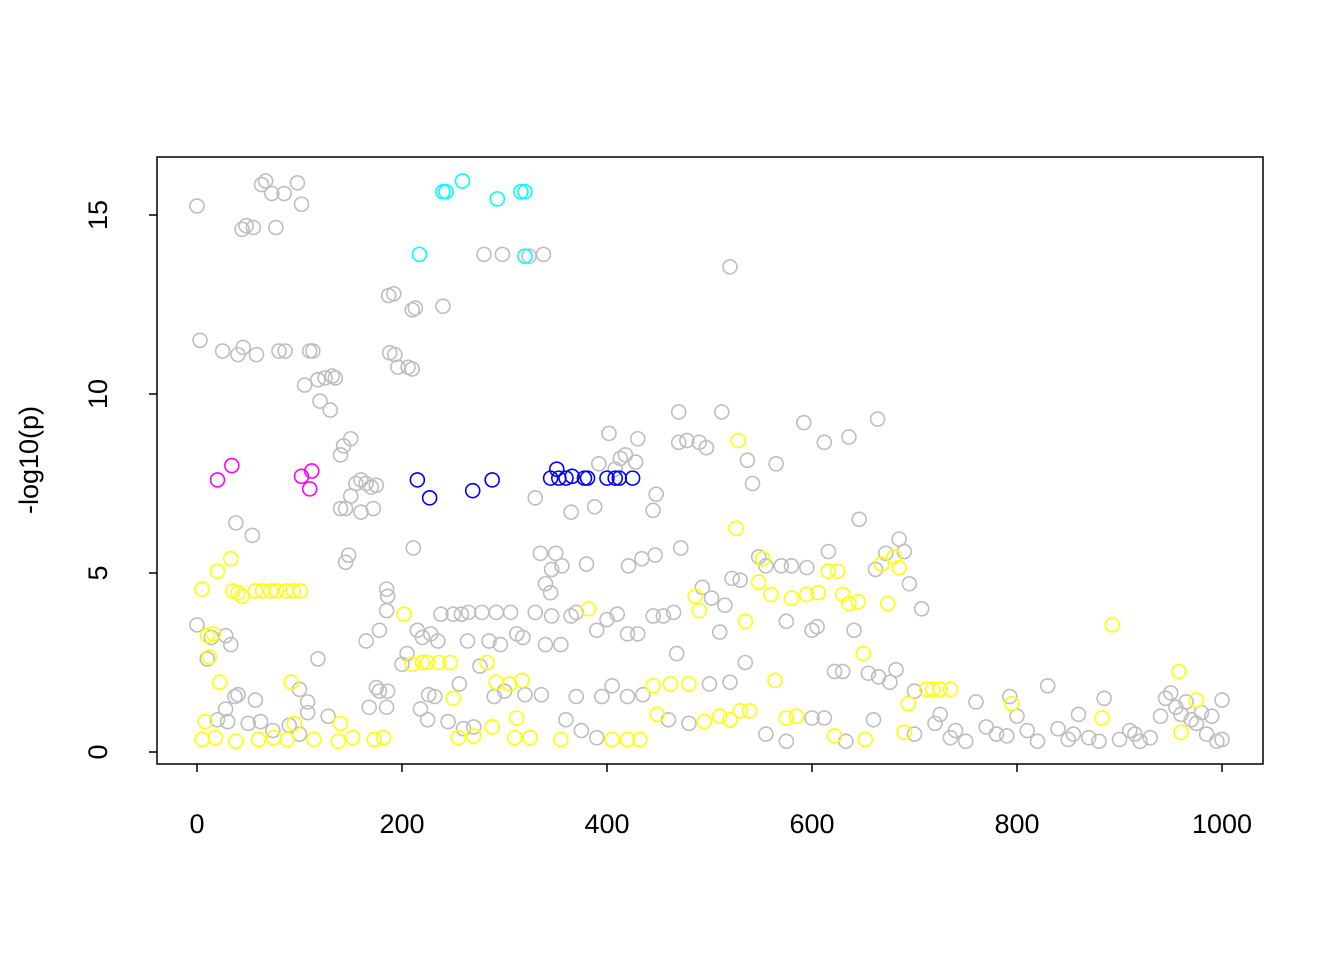  Describe the element at coordinates (98, 215) in the screenshot. I see `y-tick-label: 15` at that location.